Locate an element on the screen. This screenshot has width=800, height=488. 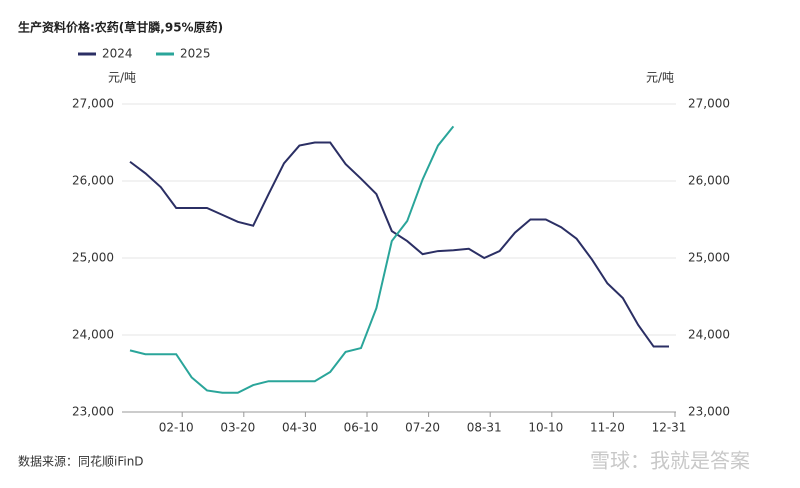
x-tick-label: 06-10 is located at coordinates (361, 428).